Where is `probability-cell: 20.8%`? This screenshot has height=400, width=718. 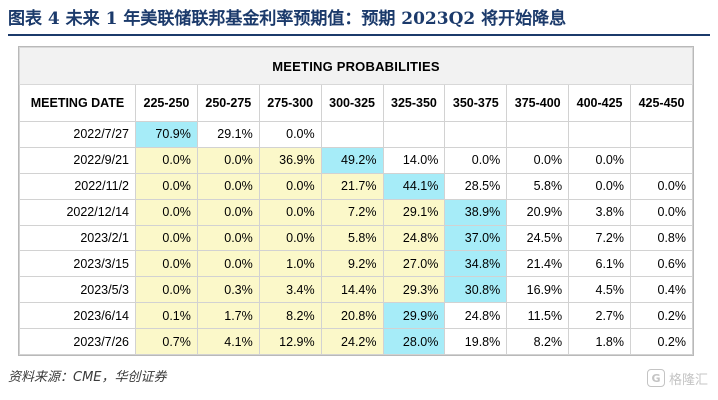 probability-cell: 20.8% is located at coordinates (352, 315).